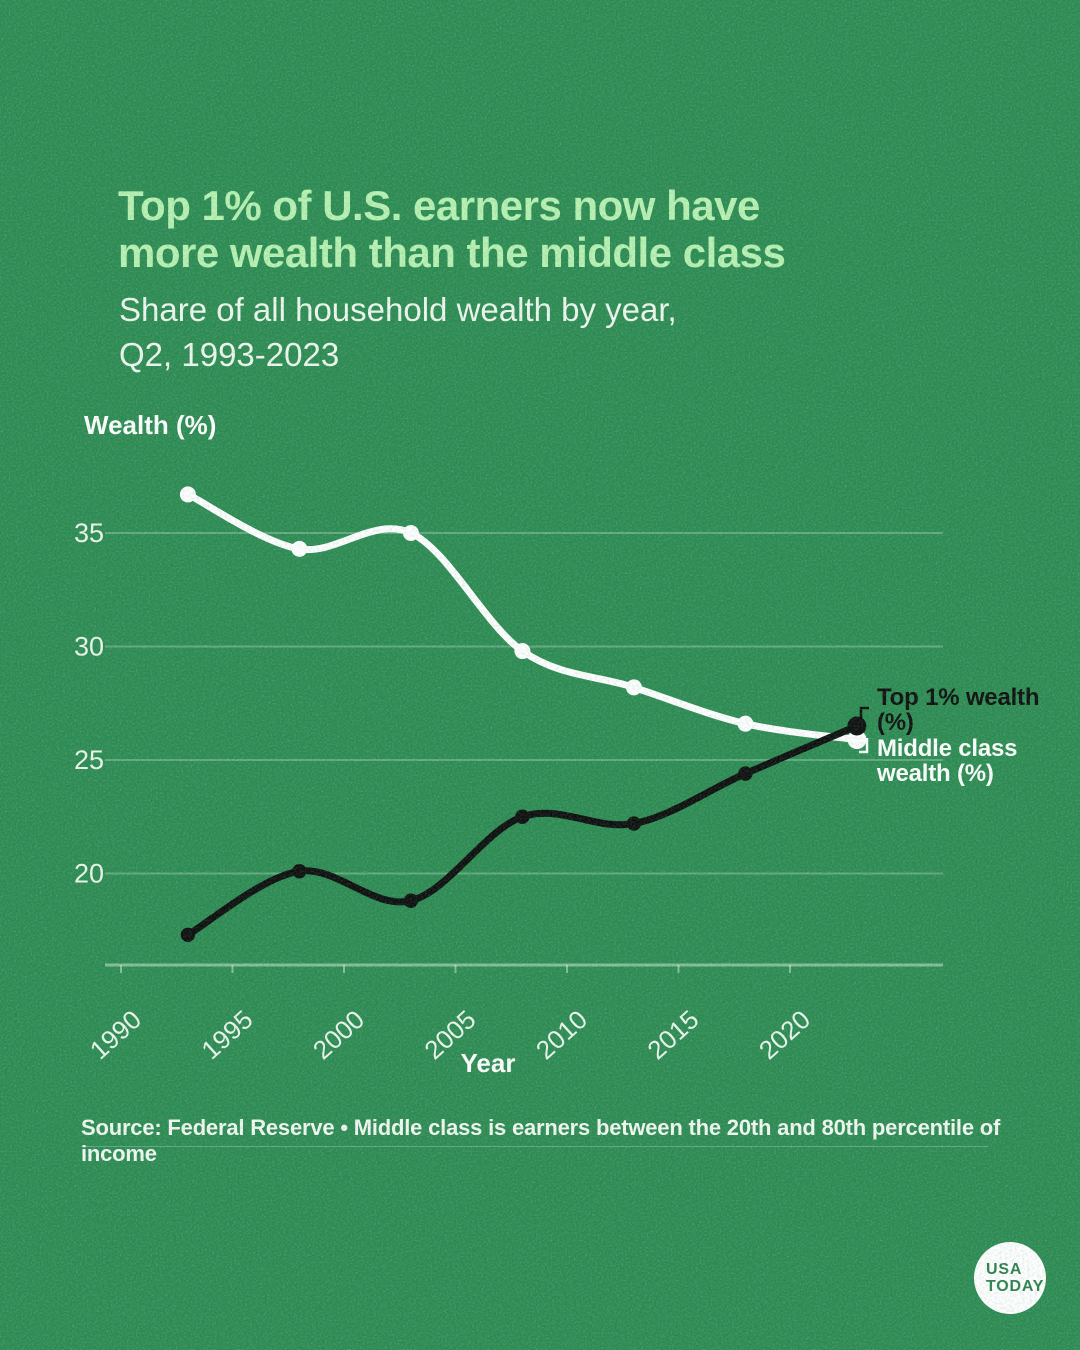 This screenshot has width=1080, height=1350. Describe the element at coordinates (89, 533) in the screenshot. I see `y-tick-label-35: 35` at that location.